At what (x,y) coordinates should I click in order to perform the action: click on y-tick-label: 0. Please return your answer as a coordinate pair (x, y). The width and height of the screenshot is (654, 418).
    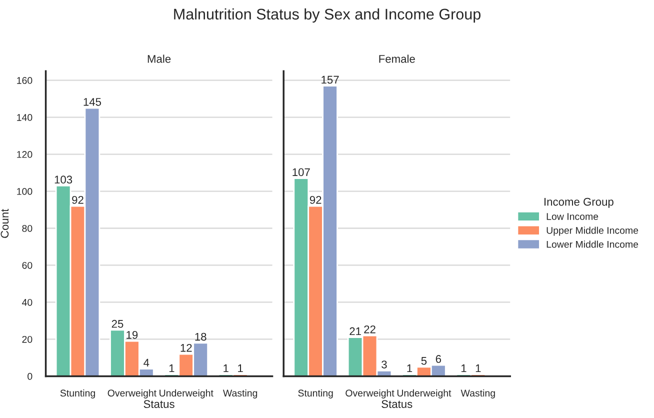
    Looking at the image, I should click on (30, 376).